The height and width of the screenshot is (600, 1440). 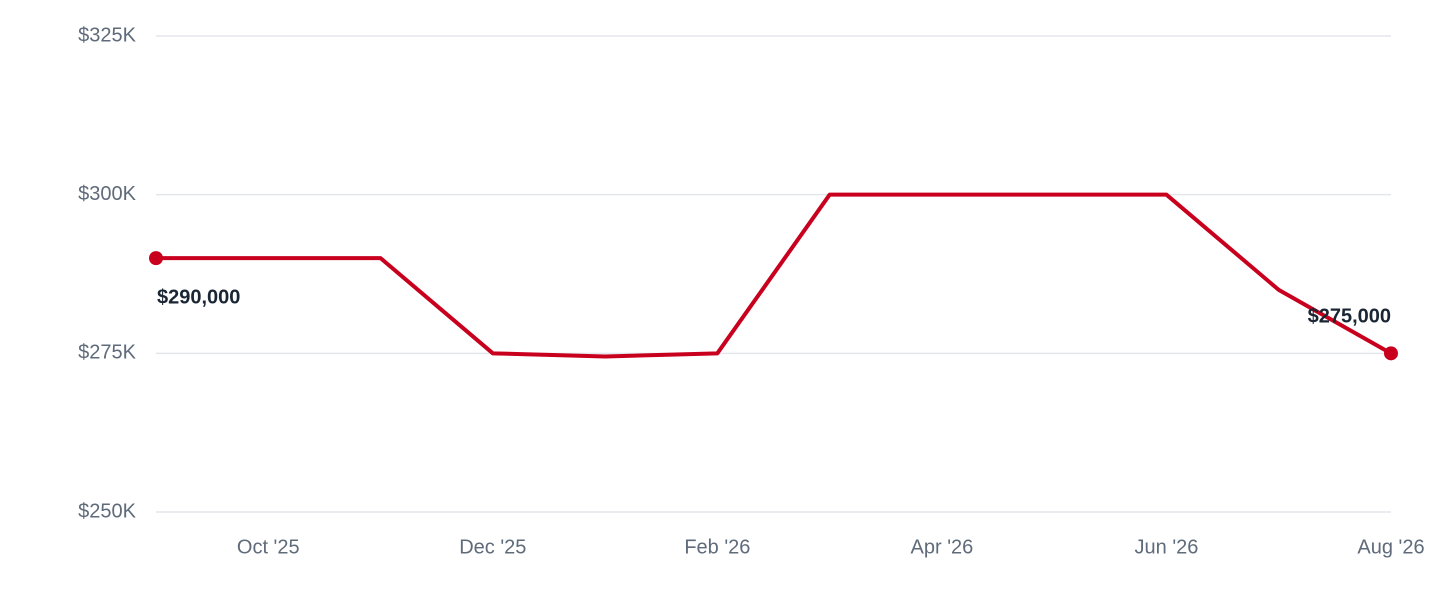 What do you see at coordinates (492, 547) in the screenshot?
I see `x-tick-label: Dec '25` at bounding box center [492, 547].